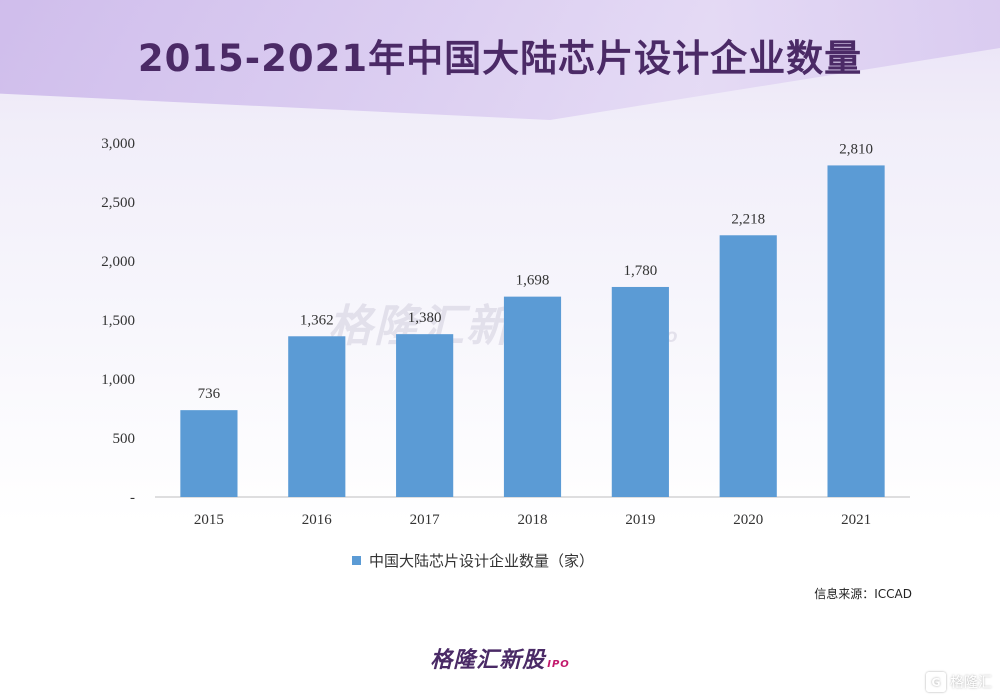 The image size is (1000, 698). Describe the element at coordinates (124, 439) in the screenshot. I see `y-tick-label: 500` at that location.